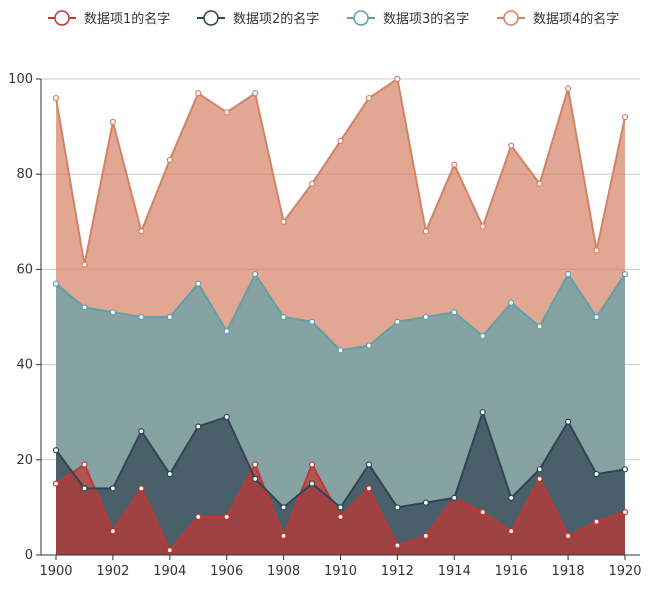 This screenshot has width=660, height=591. What do you see at coordinates (198, 517) in the screenshot?
I see `point-series-1-1905` at bounding box center [198, 517].